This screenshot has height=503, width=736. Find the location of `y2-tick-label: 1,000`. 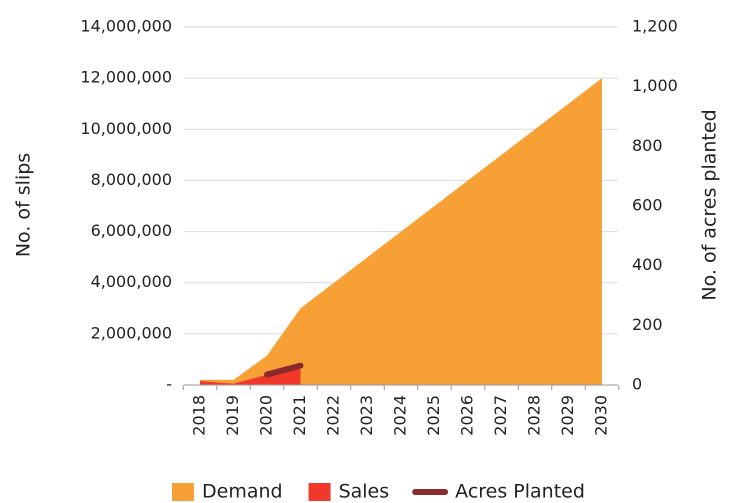

y2-tick-label: 1,000 is located at coordinates (655, 85).